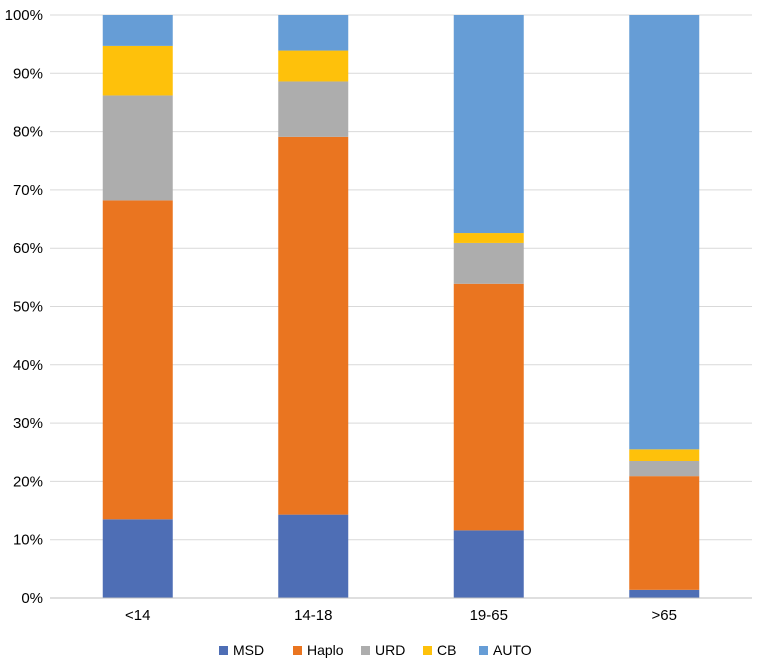 Image resolution: width=760 pixels, height=661 pixels. What do you see at coordinates (365, 650) in the screenshot?
I see `legend-swatch-urd` at bounding box center [365, 650].